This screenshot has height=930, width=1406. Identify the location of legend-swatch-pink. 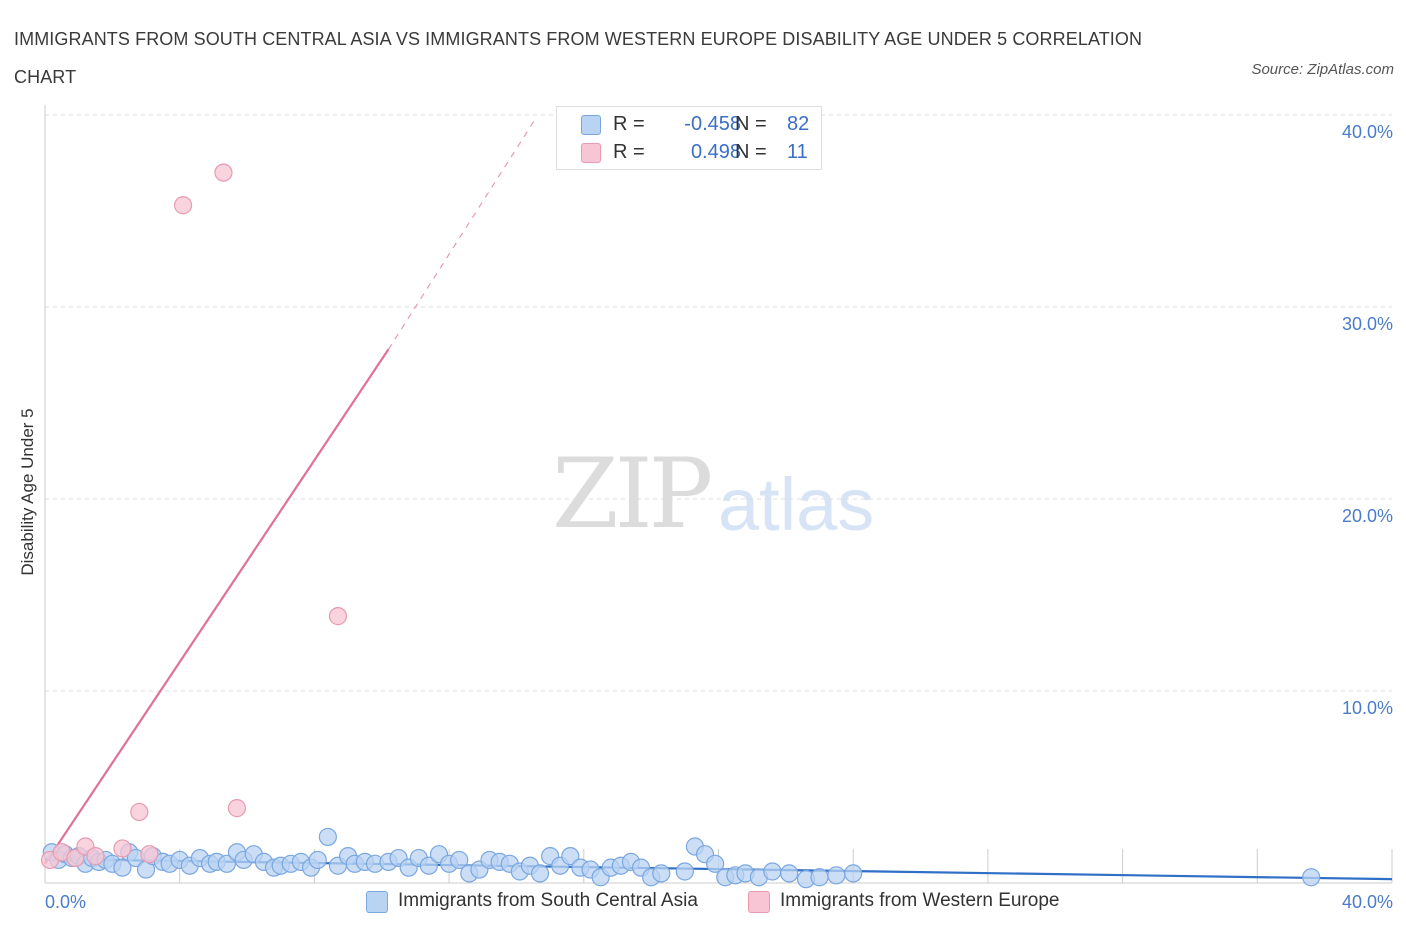
(591, 153).